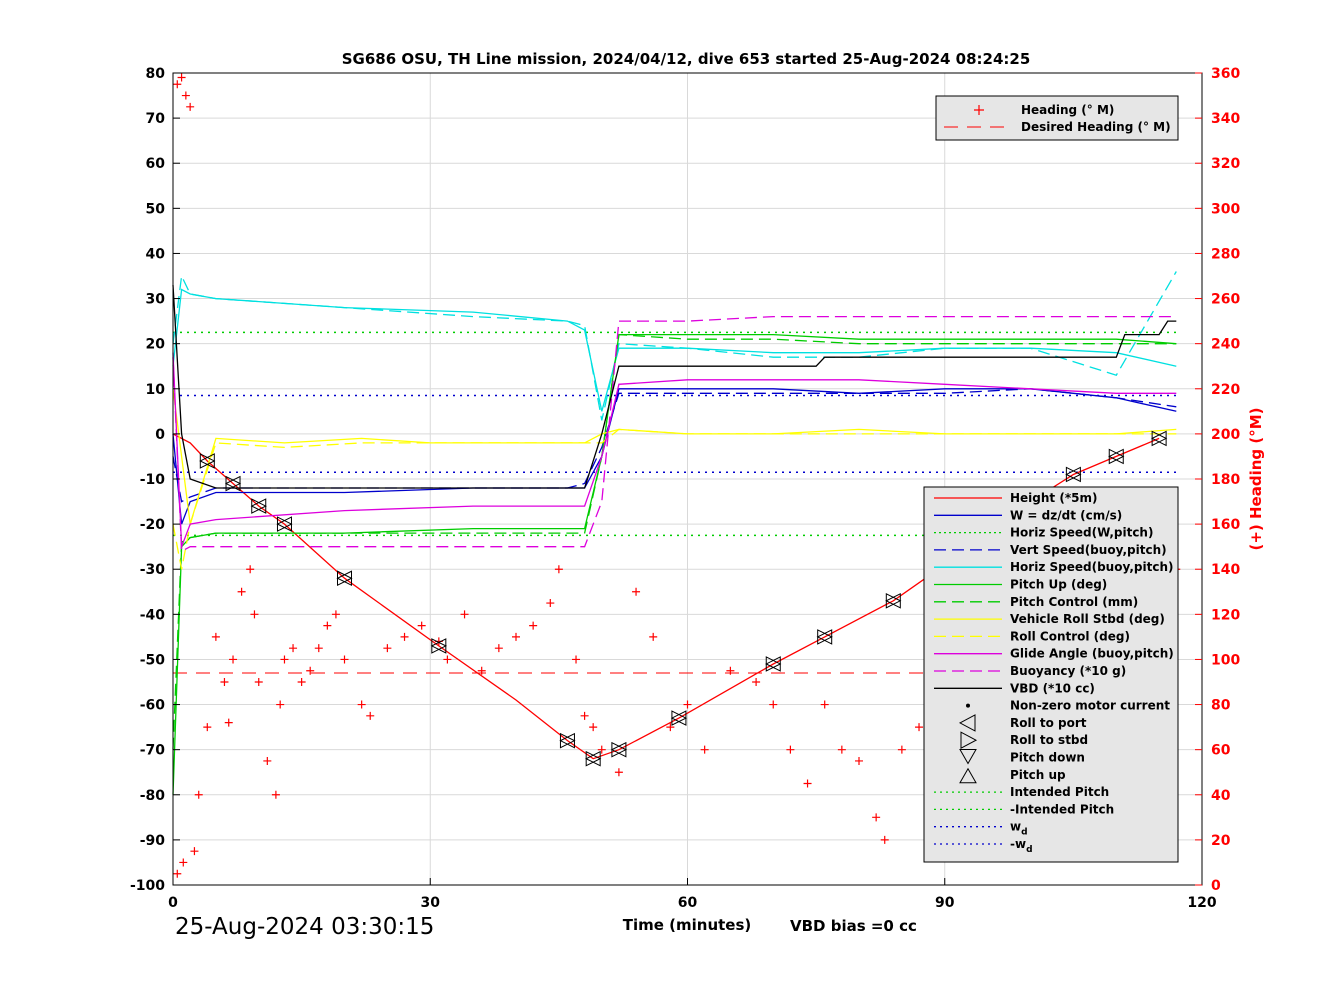  What do you see at coordinates (1066, 515) in the screenshot?
I see `legend-main-label: W = dz/dt (cm/s)` at bounding box center [1066, 515].